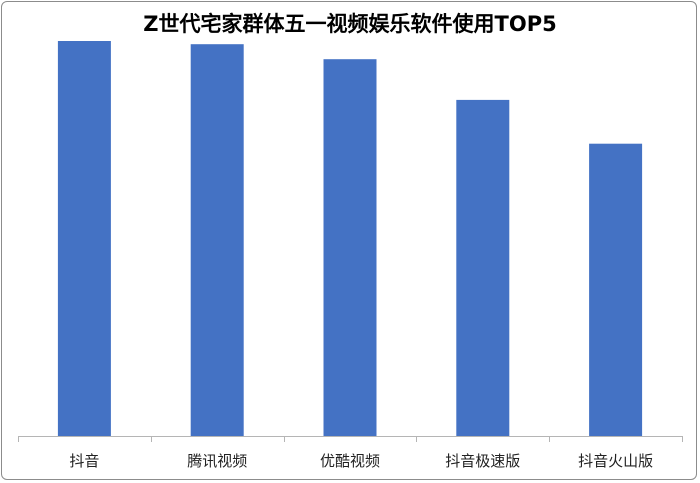  I want to click on x-axis-labels: 抖音 腾讯视频 优酷视频 抖音极速版 抖音火山版, so click(361, 461).